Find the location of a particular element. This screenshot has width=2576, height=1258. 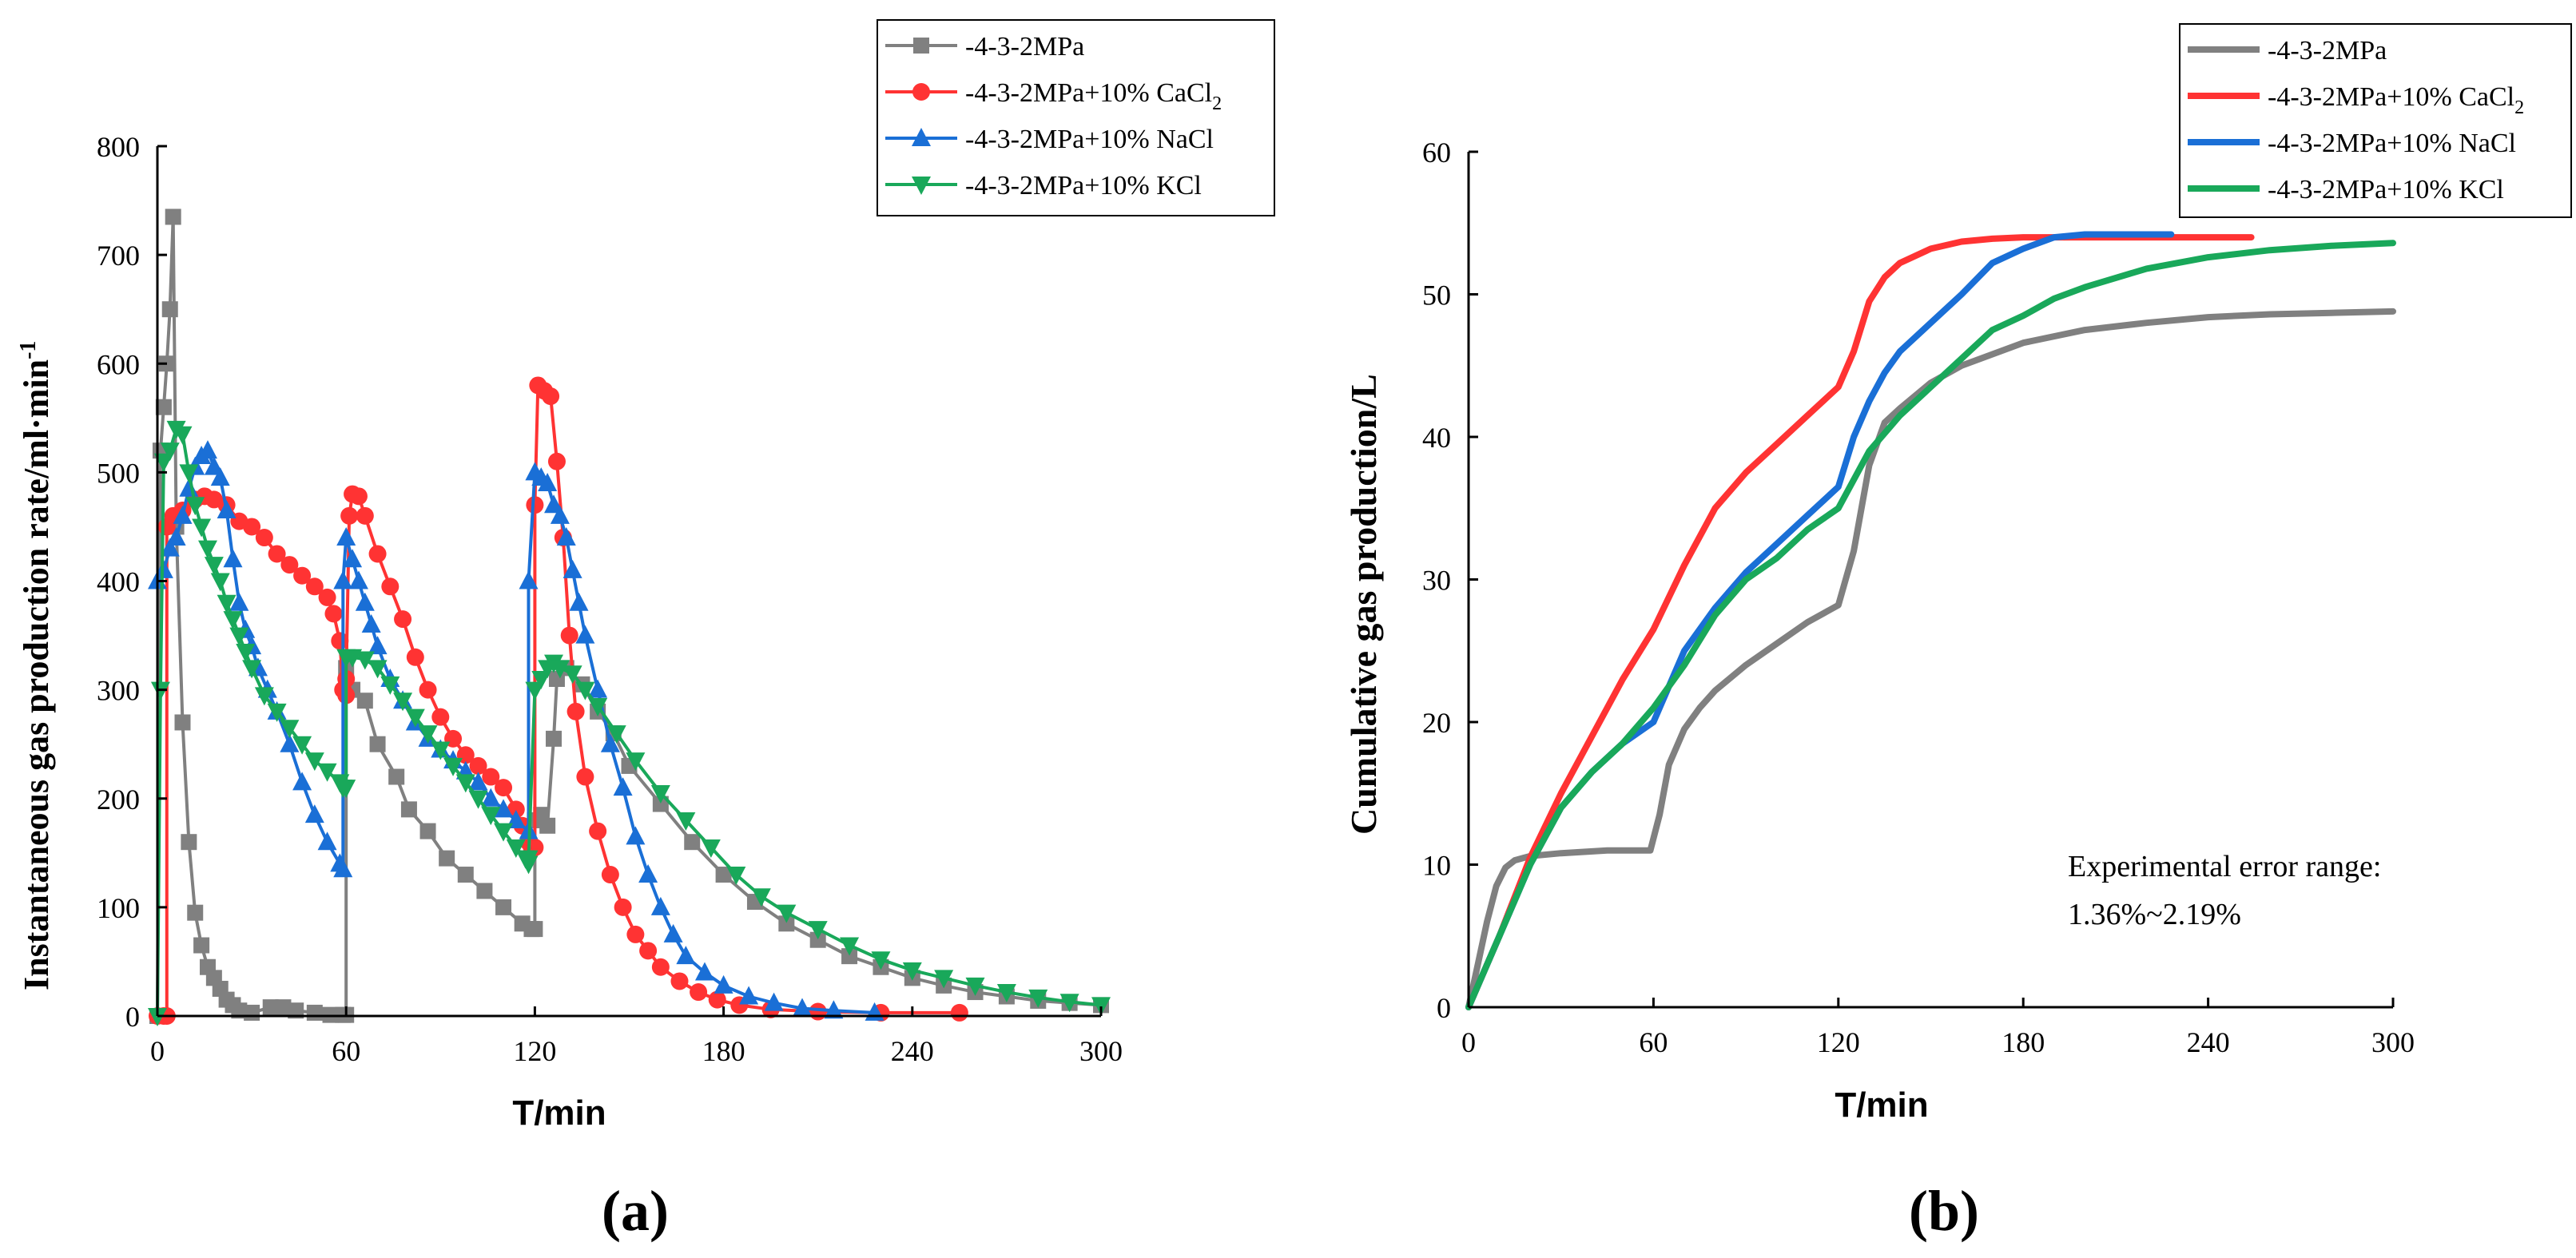

x-axis-label-b: T/min is located at coordinates (1881, 1105).